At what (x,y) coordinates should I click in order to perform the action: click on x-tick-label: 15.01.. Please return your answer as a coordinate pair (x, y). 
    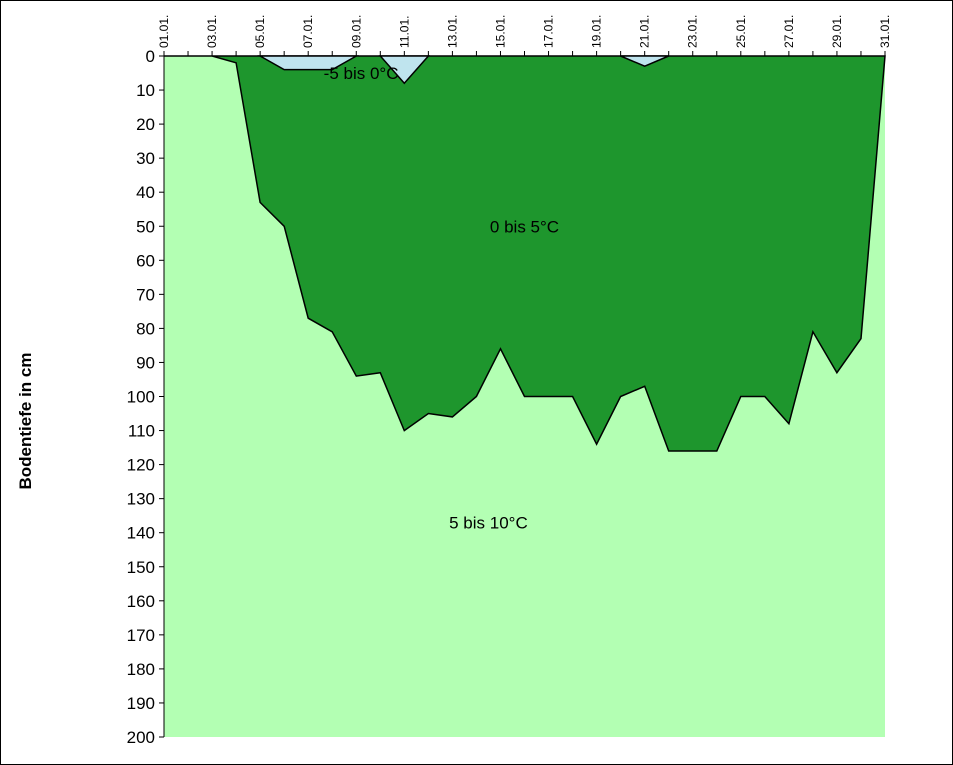
    Looking at the image, I should click on (500, 31).